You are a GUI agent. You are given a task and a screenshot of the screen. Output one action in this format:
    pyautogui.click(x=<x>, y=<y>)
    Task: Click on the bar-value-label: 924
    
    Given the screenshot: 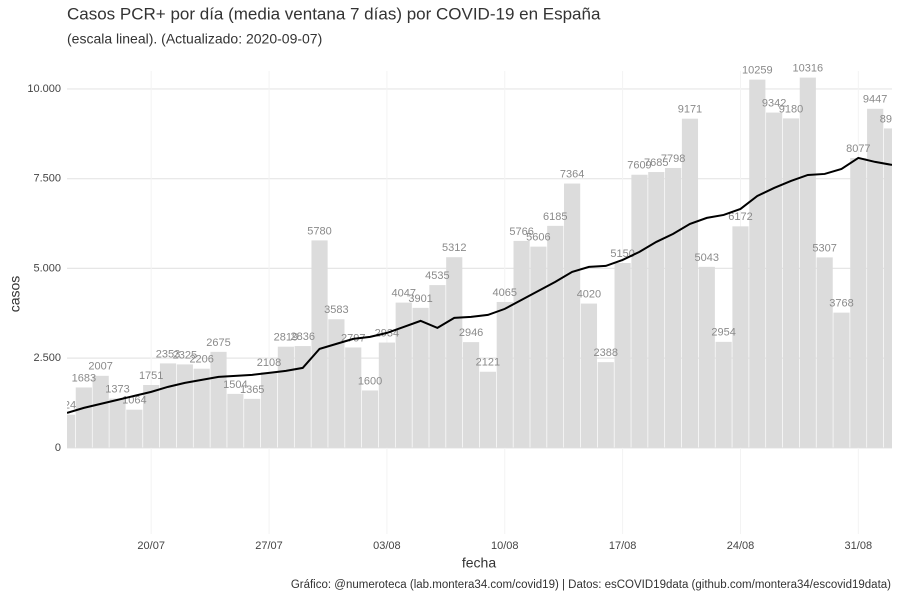 What is the action you would take?
    pyautogui.click(x=67, y=406)
    